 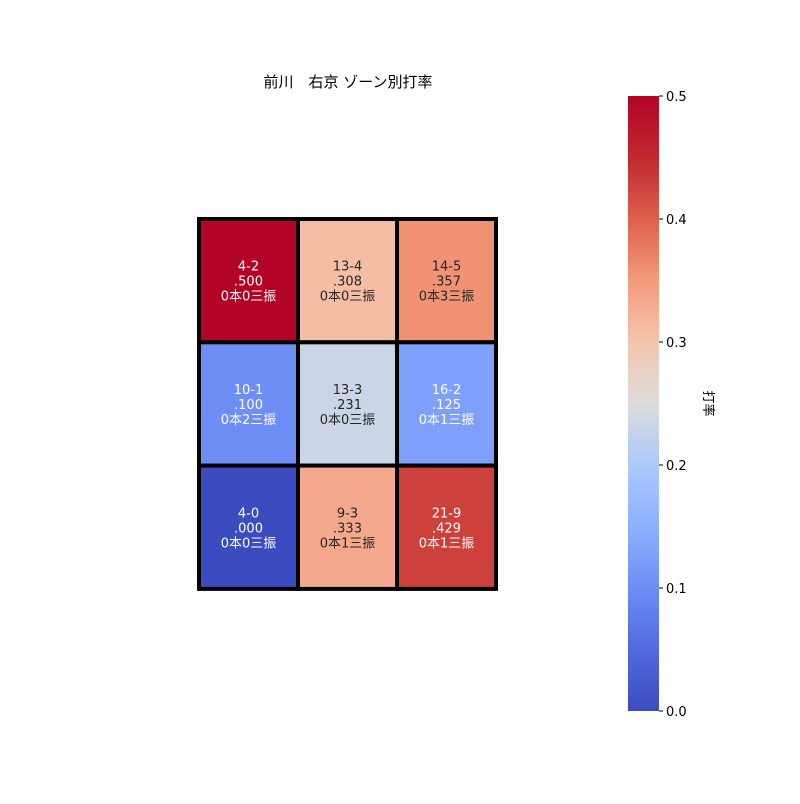 What do you see at coordinates (676, 220) in the screenshot?
I see `colorbar-tick-label: 0.4` at bounding box center [676, 220].